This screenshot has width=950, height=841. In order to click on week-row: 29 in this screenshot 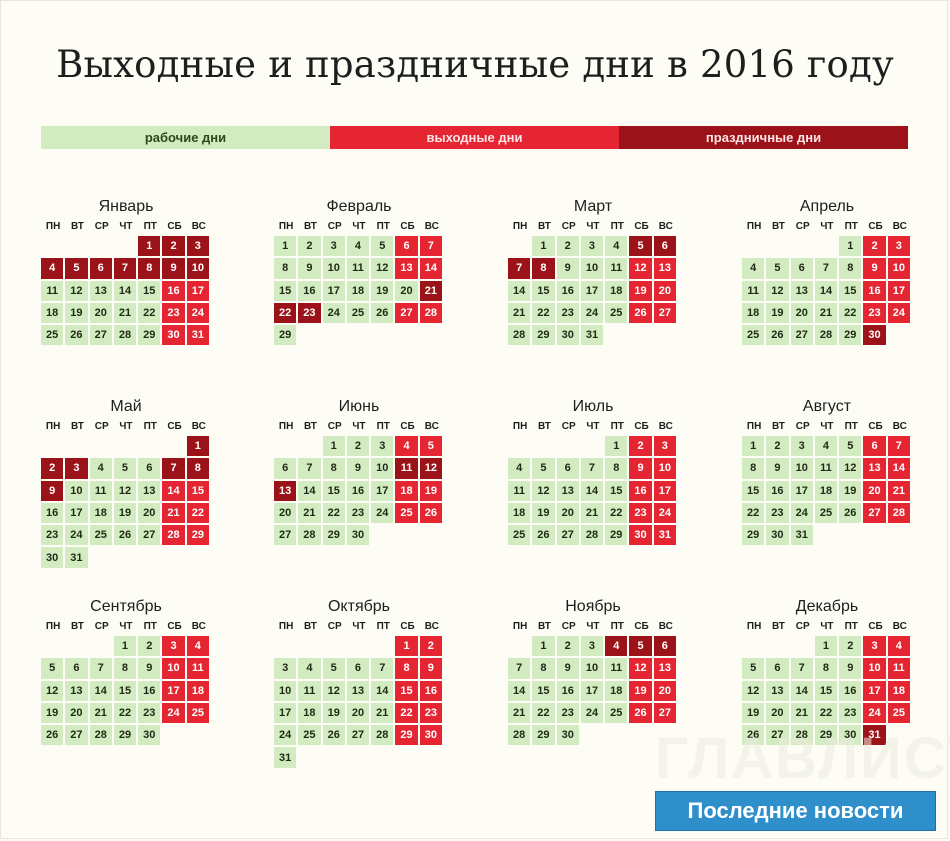, I will do `click(359, 336)`.